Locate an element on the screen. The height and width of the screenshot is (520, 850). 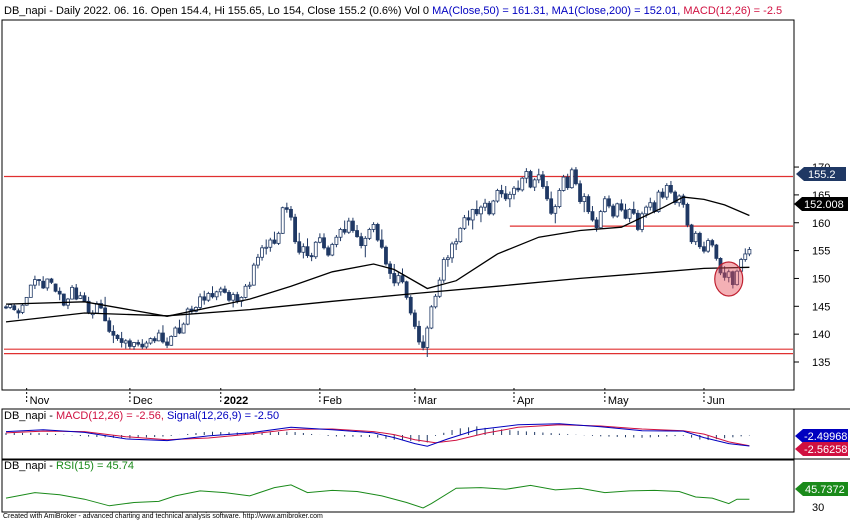
macd-title-sep: - is located at coordinates (51, 416).